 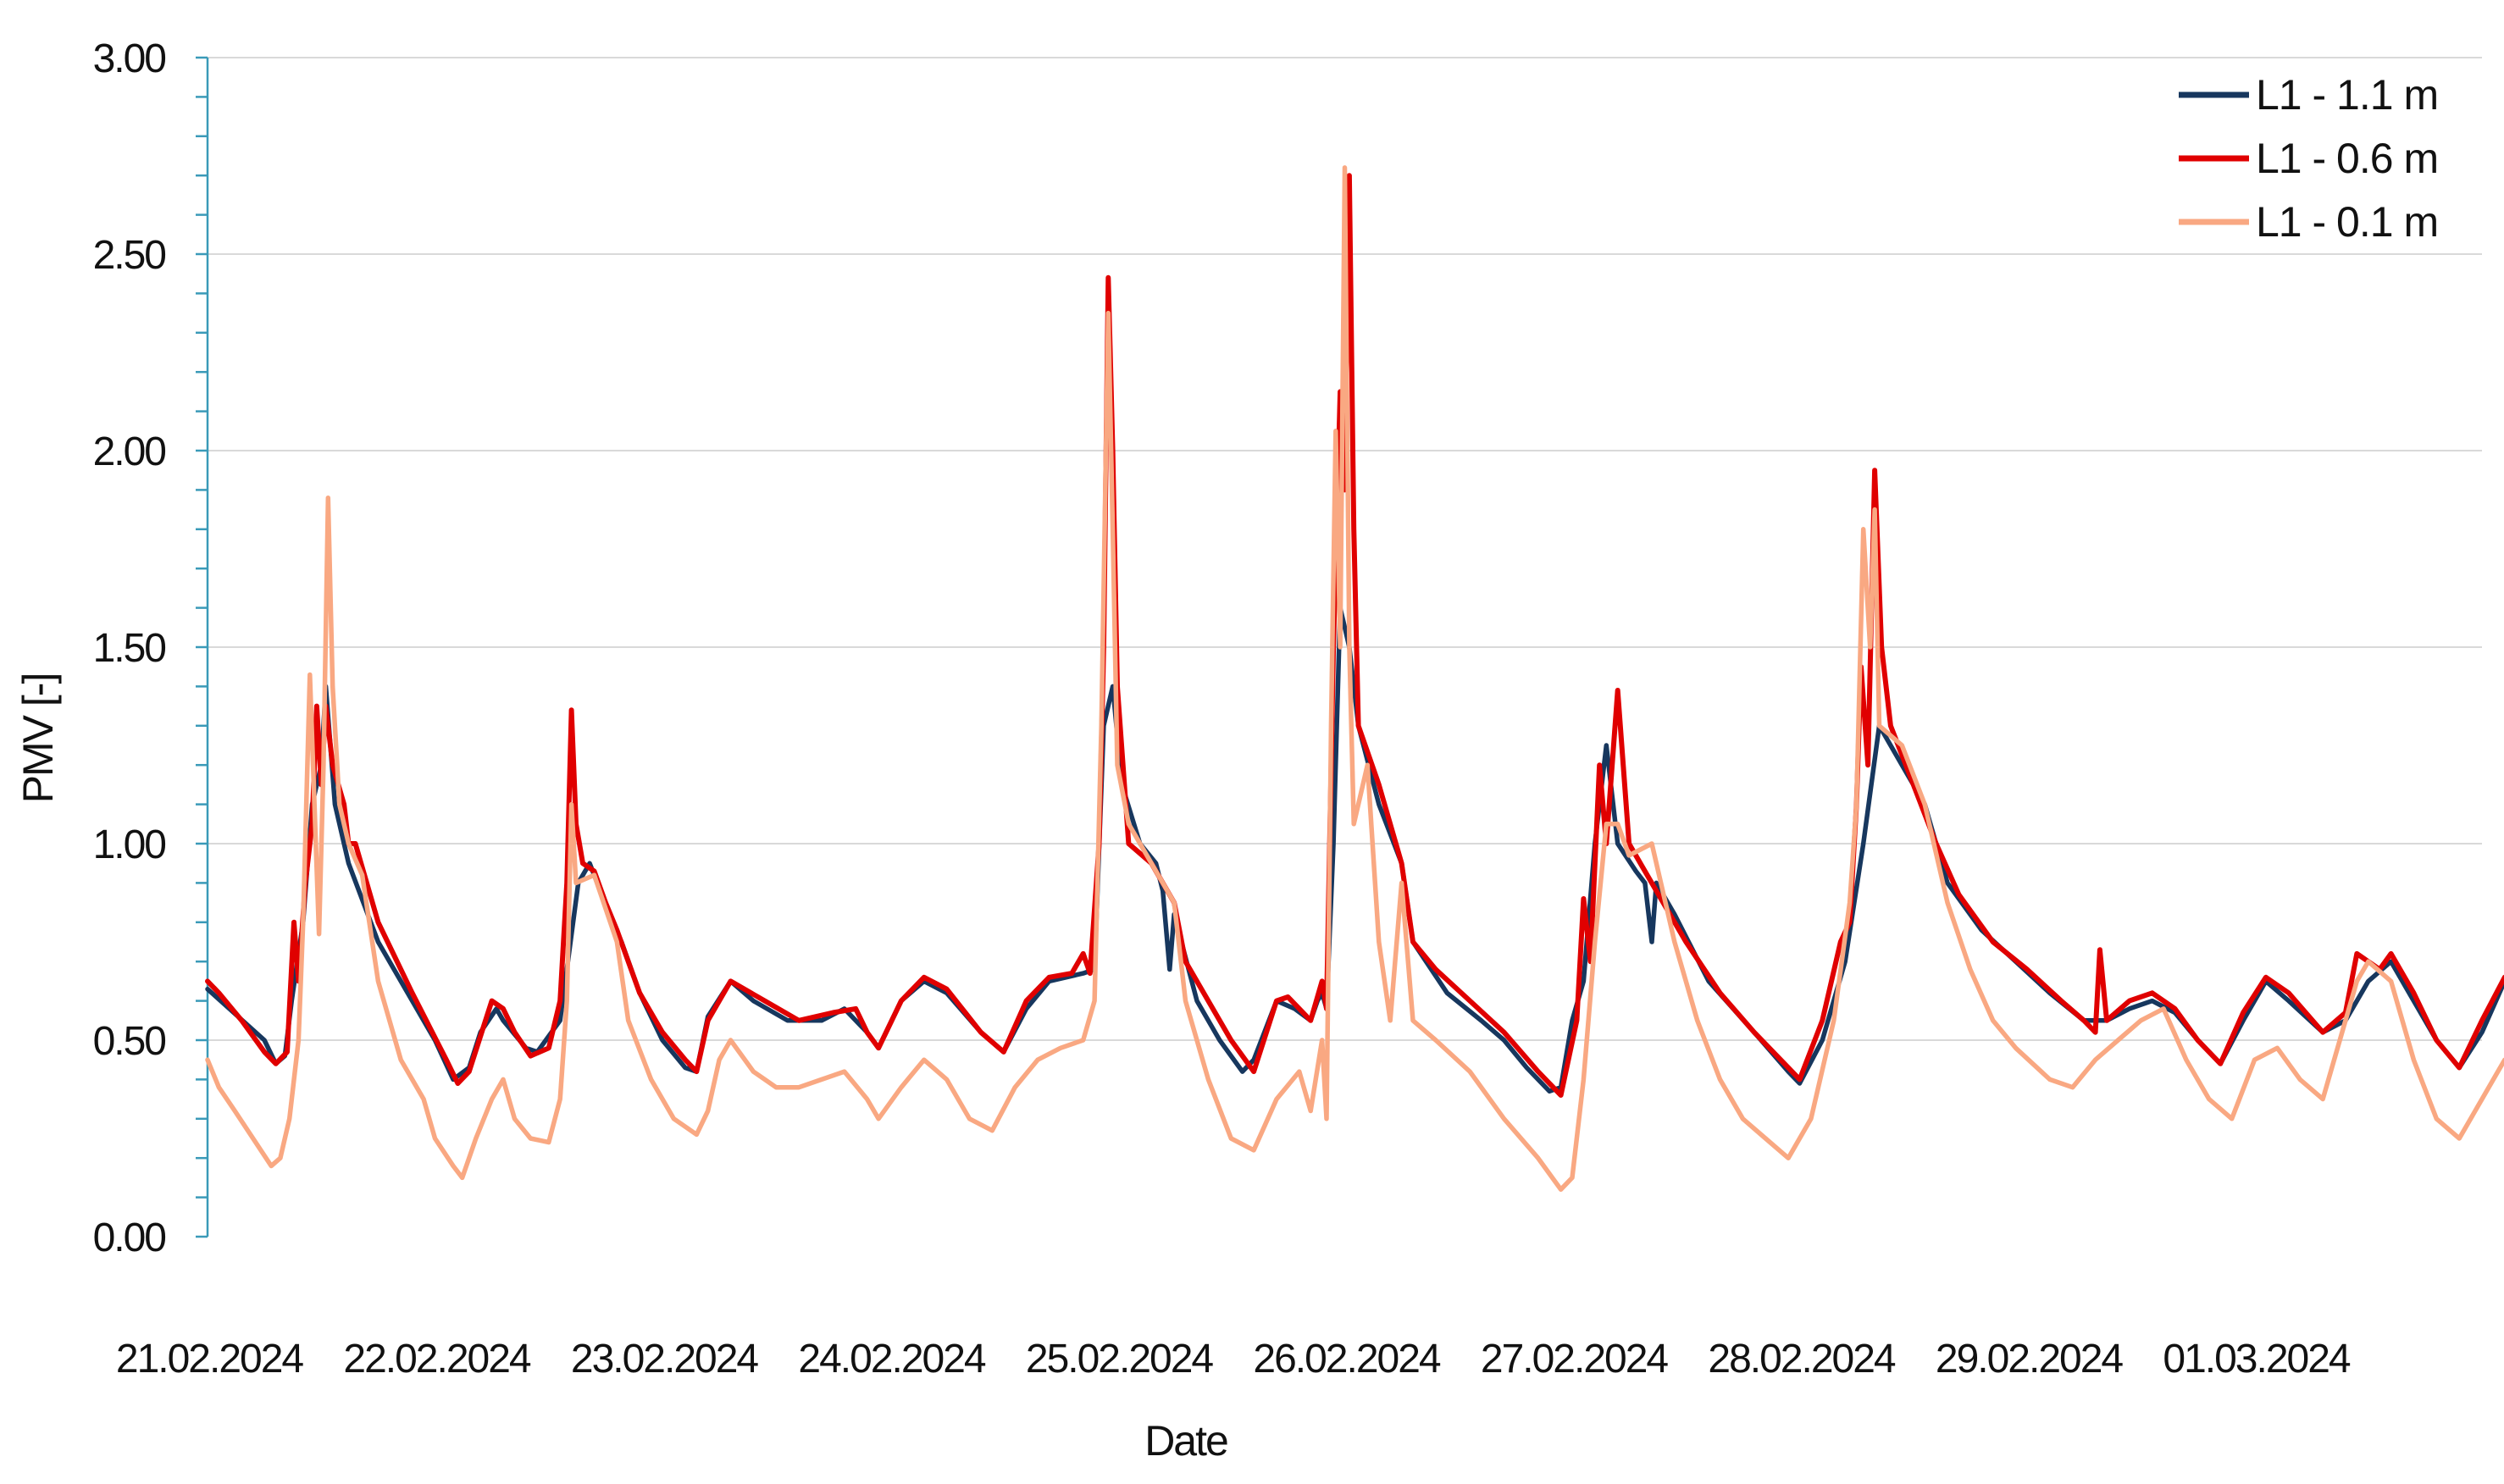 What do you see at coordinates (1575, 1359) in the screenshot?
I see `x-tick-label: 27.02.2024` at bounding box center [1575, 1359].